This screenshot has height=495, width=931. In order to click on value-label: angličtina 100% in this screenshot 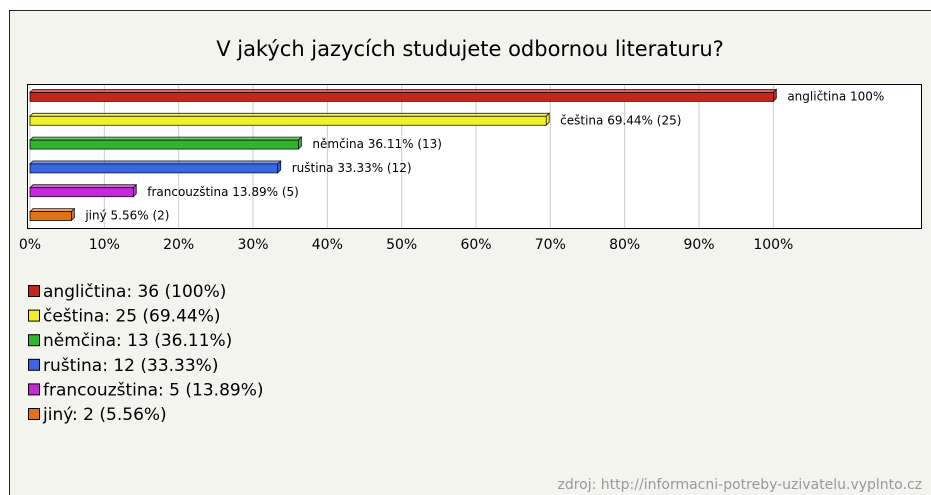, I will do `click(835, 96)`.